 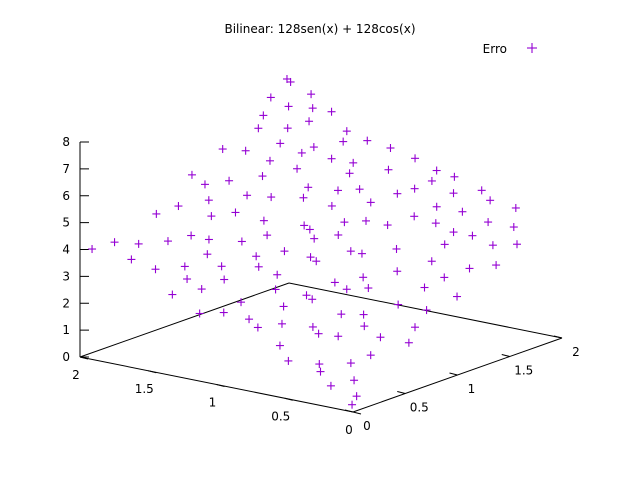 I want to click on legend-marker, so click(x=532, y=48).